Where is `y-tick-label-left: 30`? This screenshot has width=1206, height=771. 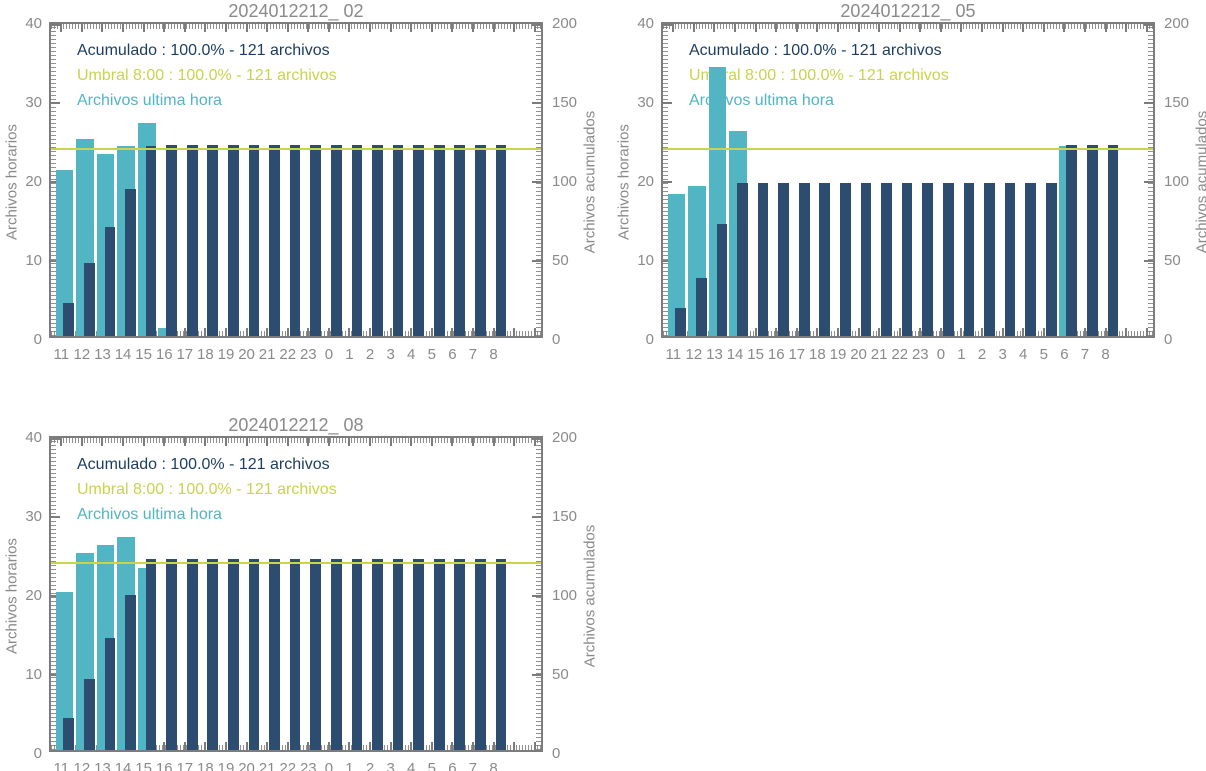 y-tick-label-left: 30 is located at coordinates (33, 102).